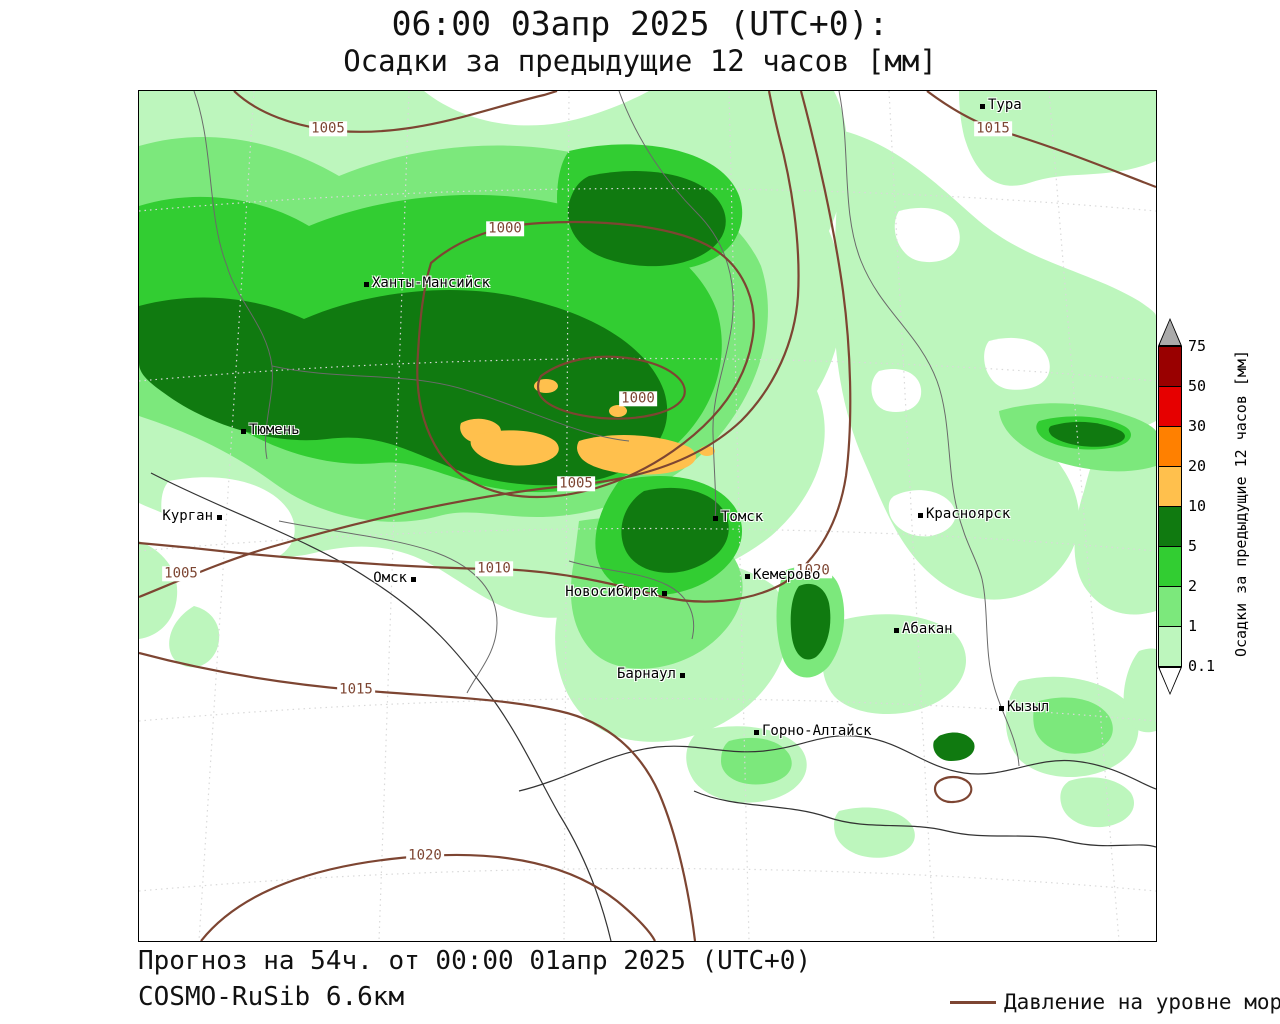 Image resolution: width=1280 pixels, height=1024 pixels. What do you see at coordinates (640, 23) in the screenshot?
I see `title-datetime: 06:00 03апр 2025 (UTC+0):` at bounding box center [640, 23].